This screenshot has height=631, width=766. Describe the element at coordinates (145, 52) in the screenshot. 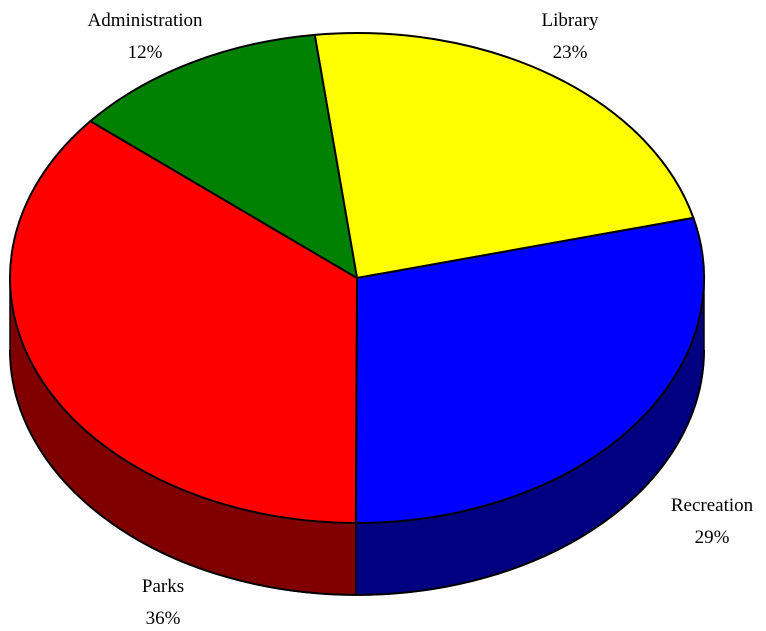

I see `slice-percent-administration: 12%` at that location.